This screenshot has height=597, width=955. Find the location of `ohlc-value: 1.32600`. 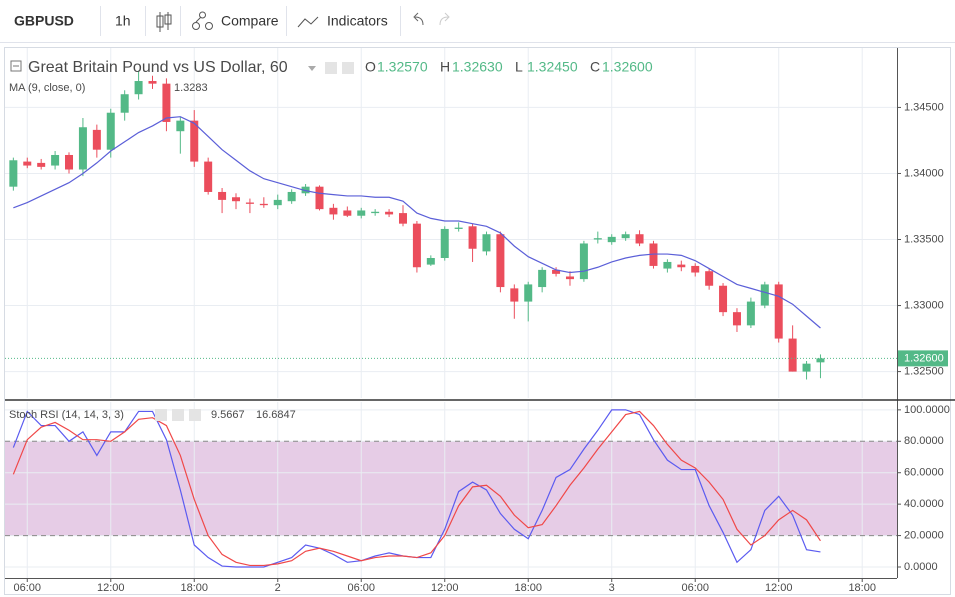

ohlc-value: 1.32600 is located at coordinates (627, 67).